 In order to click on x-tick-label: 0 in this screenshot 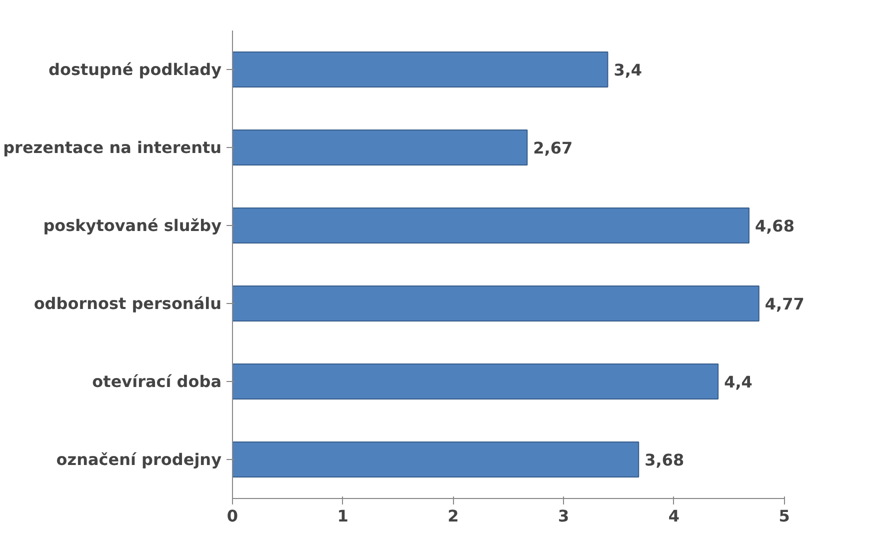, I will do `click(232, 516)`.